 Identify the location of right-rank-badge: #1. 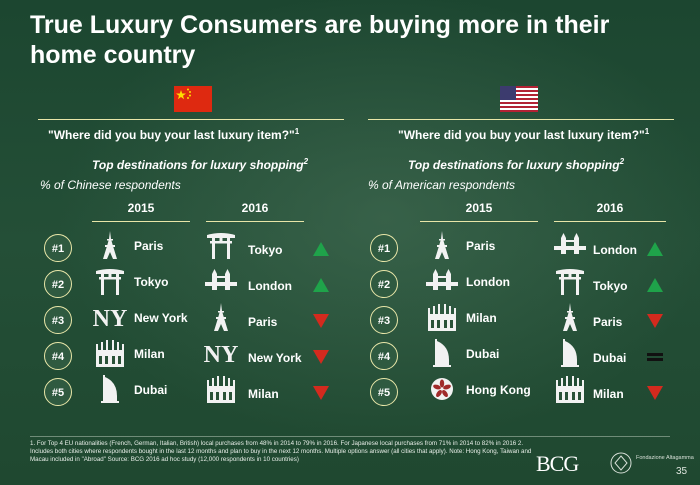
(384, 248).